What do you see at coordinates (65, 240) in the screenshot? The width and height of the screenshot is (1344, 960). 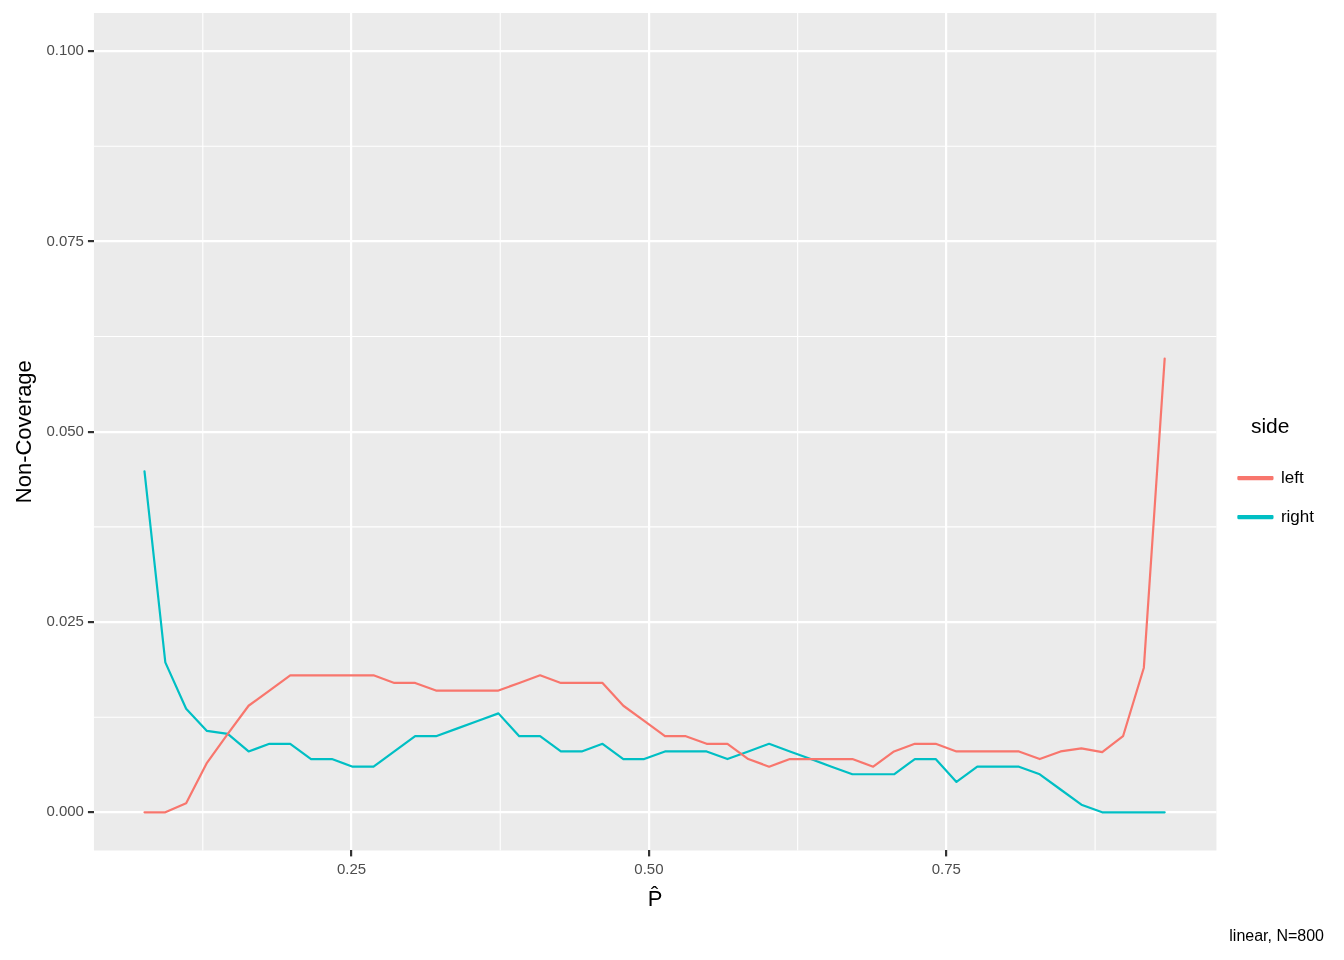 I see `y-tick-label: 0.075` at bounding box center [65, 240].